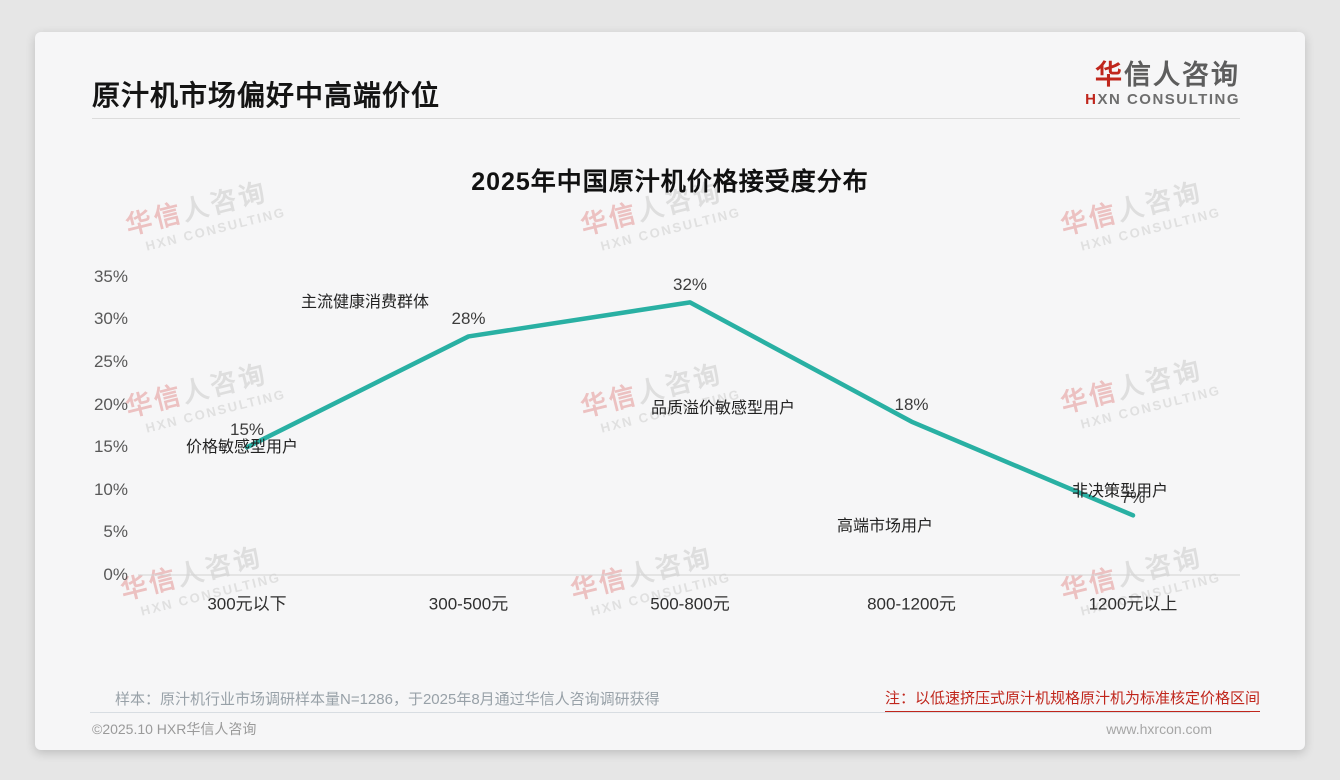 The image size is (1340, 780). I want to click on chart-annotation: 主流健康消费群体, so click(365, 302).